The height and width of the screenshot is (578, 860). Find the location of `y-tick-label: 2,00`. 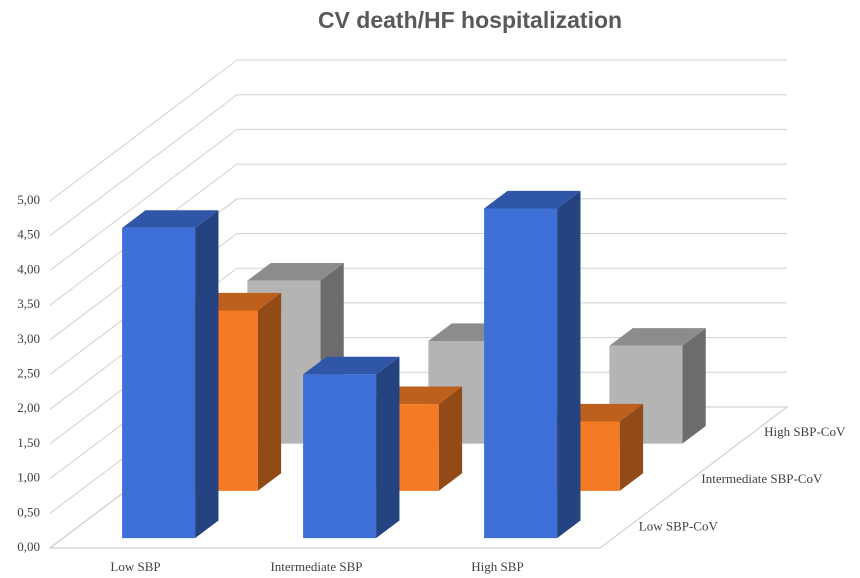

y-tick-label: 2,00 is located at coordinates (28, 407).